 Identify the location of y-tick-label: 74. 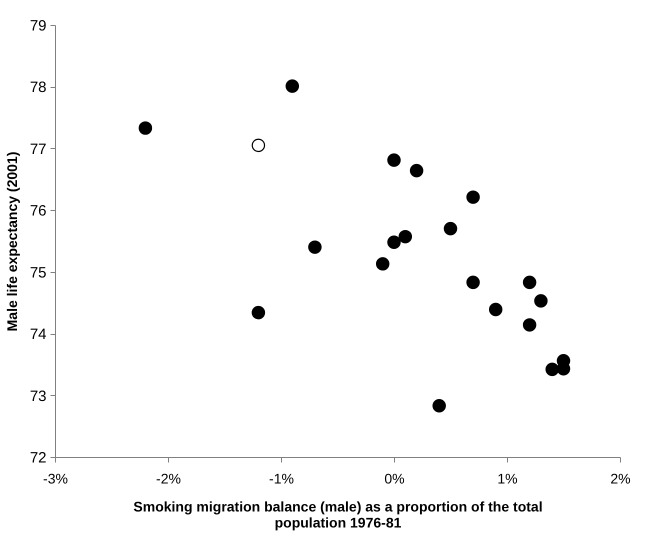
(38, 335).